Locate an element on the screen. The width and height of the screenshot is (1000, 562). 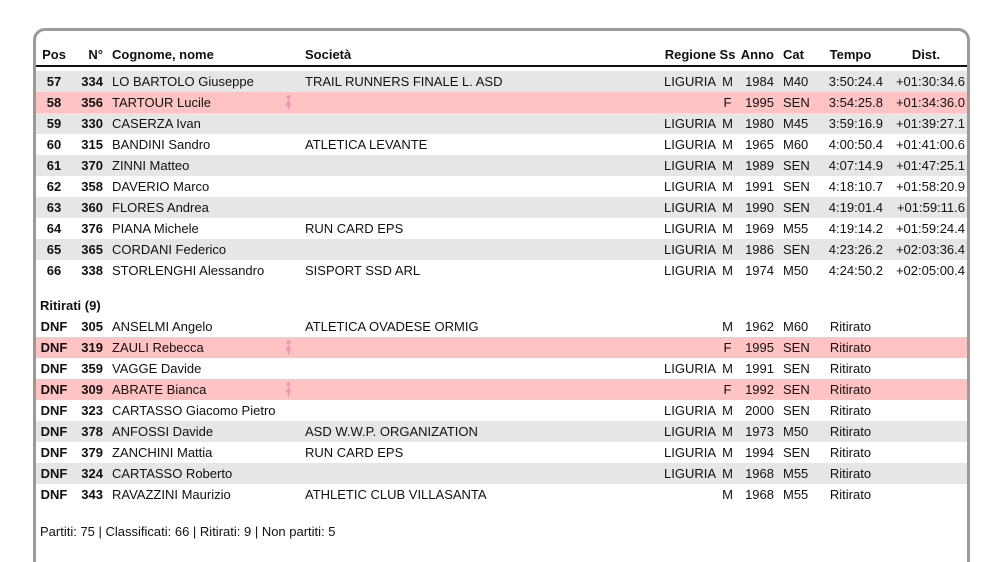
cell-name: TARTOUR Lucile is located at coordinates (203, 102).